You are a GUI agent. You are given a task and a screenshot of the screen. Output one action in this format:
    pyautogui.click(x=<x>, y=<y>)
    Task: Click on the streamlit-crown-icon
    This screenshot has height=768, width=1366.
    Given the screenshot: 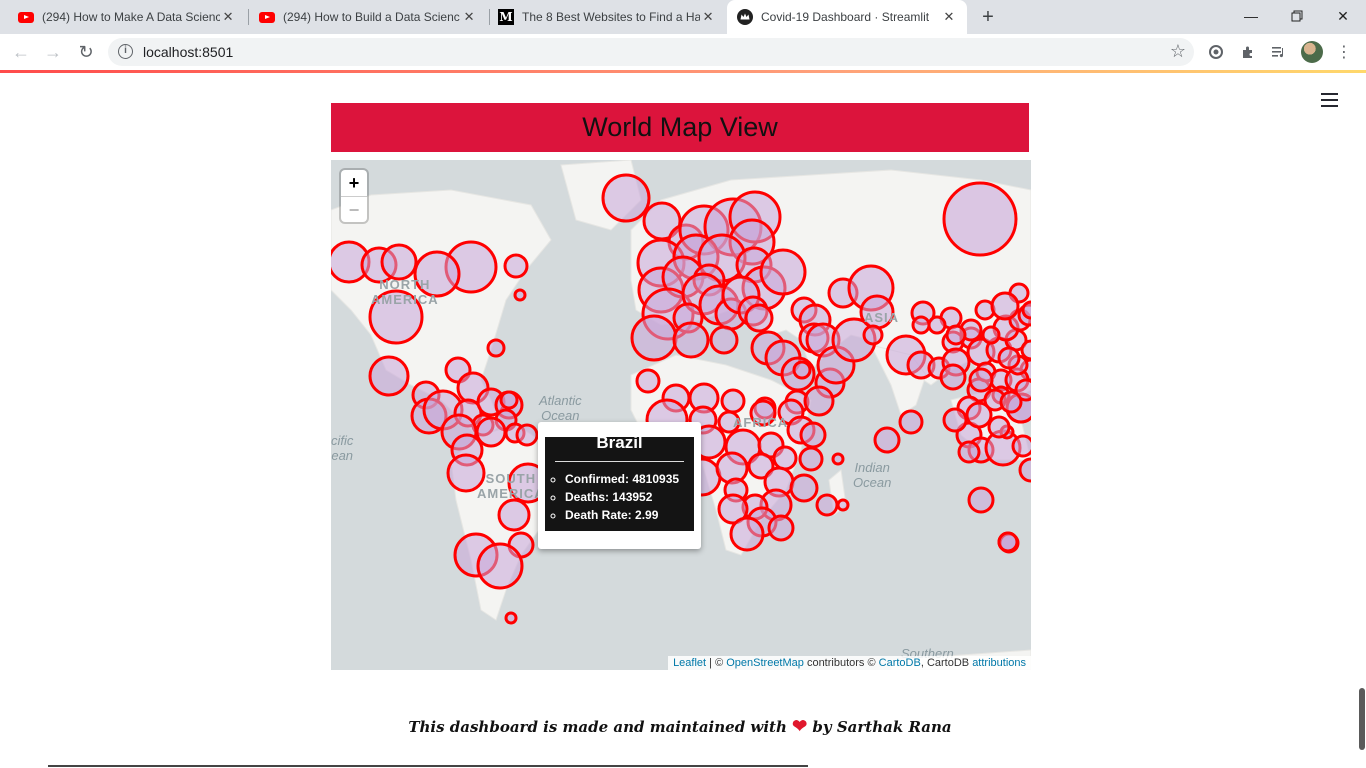 What is the action you would take?
    pyautogui.click(x=745, y=17)
    